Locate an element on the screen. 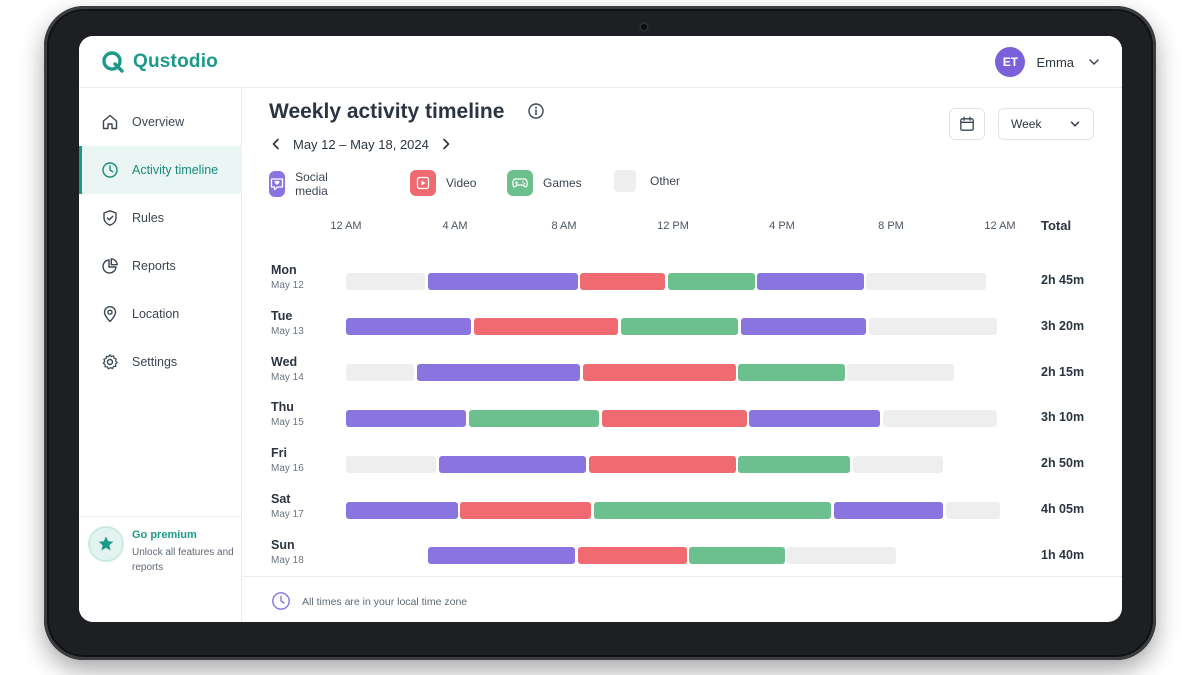 The height and width of the screenshot is (675, 1200). day-total: 3h 10m is located at coordinates (1063, 417).